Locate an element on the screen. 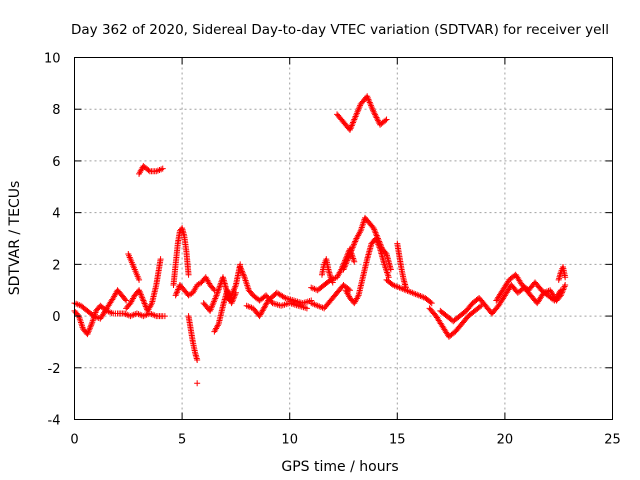 The image size is (640, 480). x-axis-label: GPS time / hours is located at coordinates (339, 467).